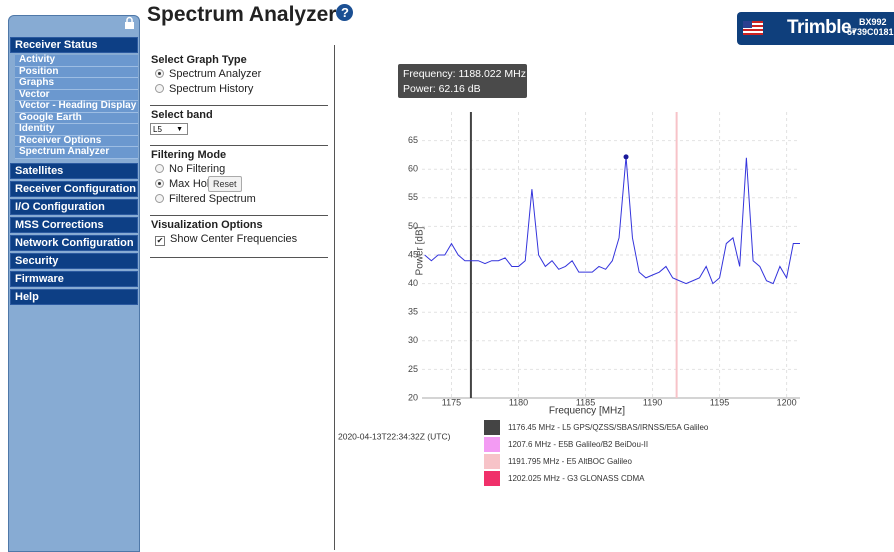 Image resolution: width=894 pixels, height=552 pixels. Describe the element at coordinates (413, 140) in the screenshot. I see `y-tick-label: 65` at that location.